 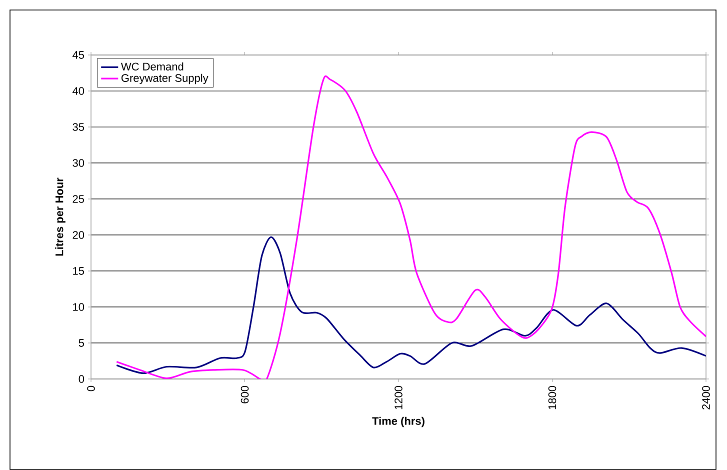 What do you see at coordinates (78, 127) in the screenshot?
I see `y-tick-label: 35` at bounding box center [78, 127].